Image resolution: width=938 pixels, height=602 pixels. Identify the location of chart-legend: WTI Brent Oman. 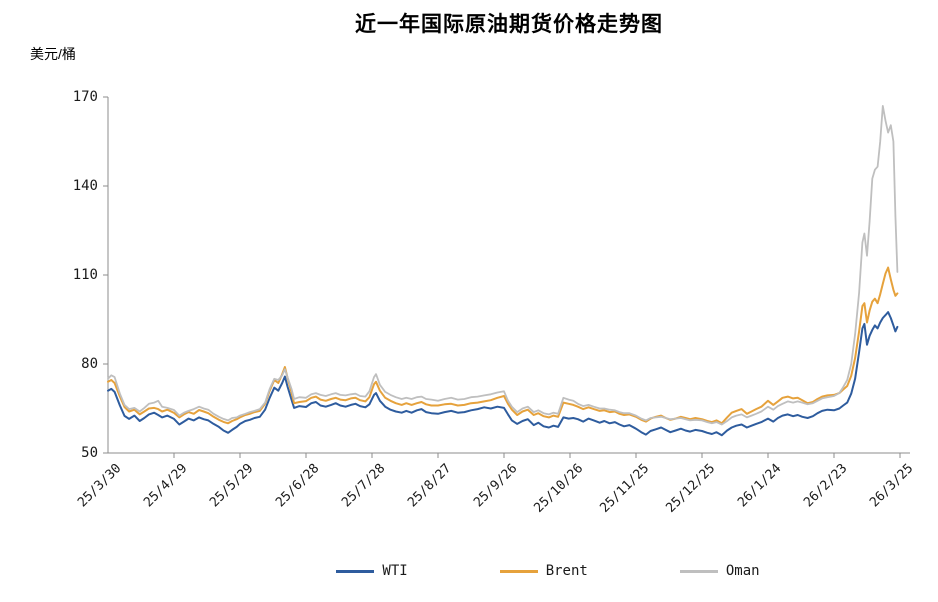
(509, 571).